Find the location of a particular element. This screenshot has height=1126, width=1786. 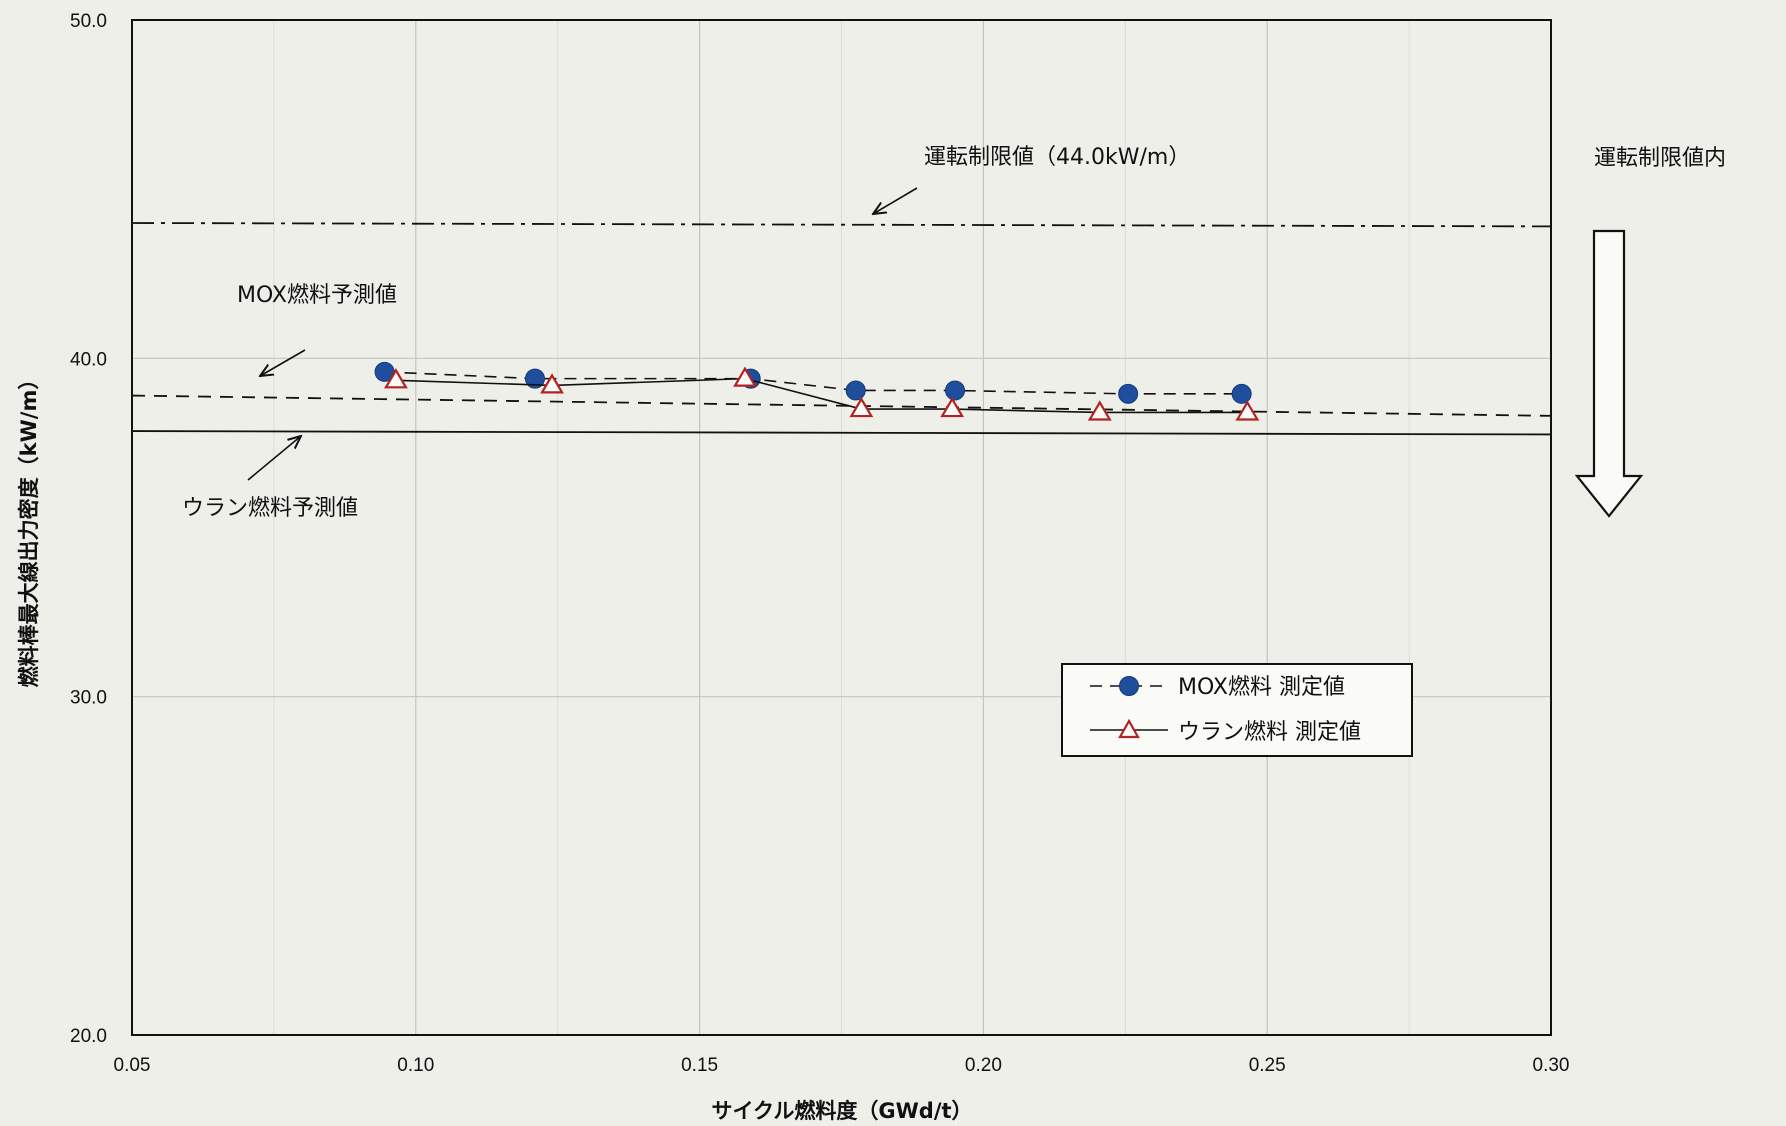

annotation-within-limit: 運転制限値内 is located at coordinates (1660, 158).